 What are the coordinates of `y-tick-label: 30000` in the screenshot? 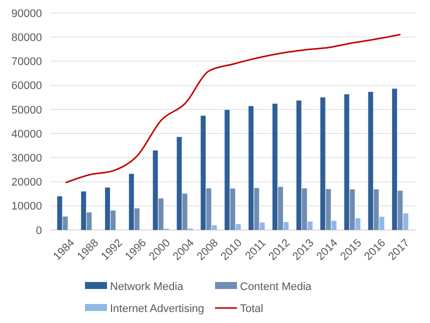 It's located at (26, 158).